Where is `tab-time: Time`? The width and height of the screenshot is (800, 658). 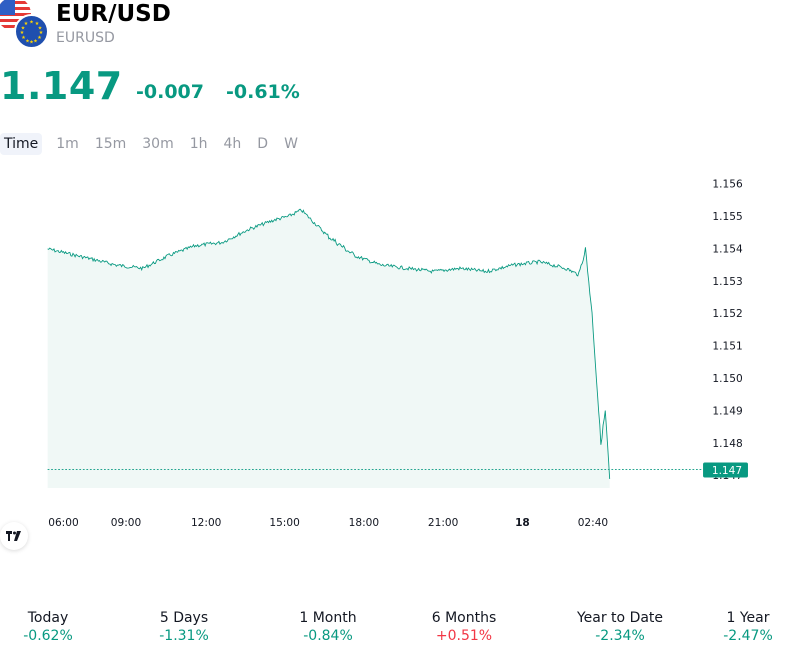 tab-time: Time is located at coordinates (21, 144).